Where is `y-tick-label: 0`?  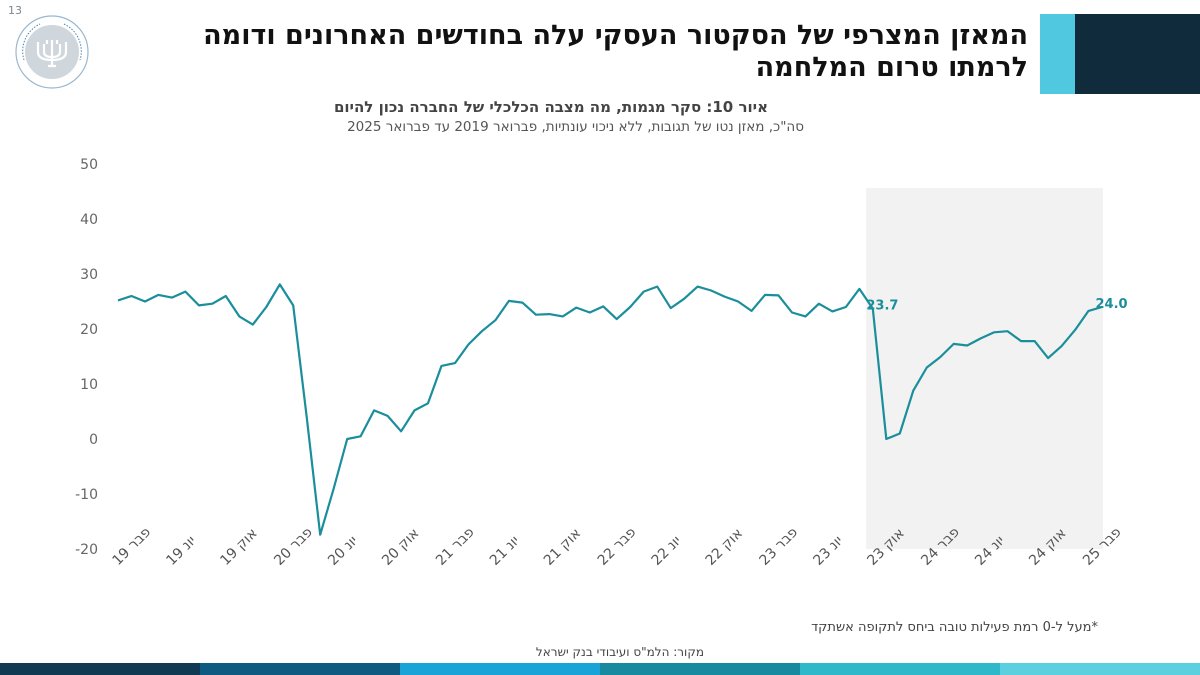 y-tick-label: 0 is located at coordinates (93, 440).